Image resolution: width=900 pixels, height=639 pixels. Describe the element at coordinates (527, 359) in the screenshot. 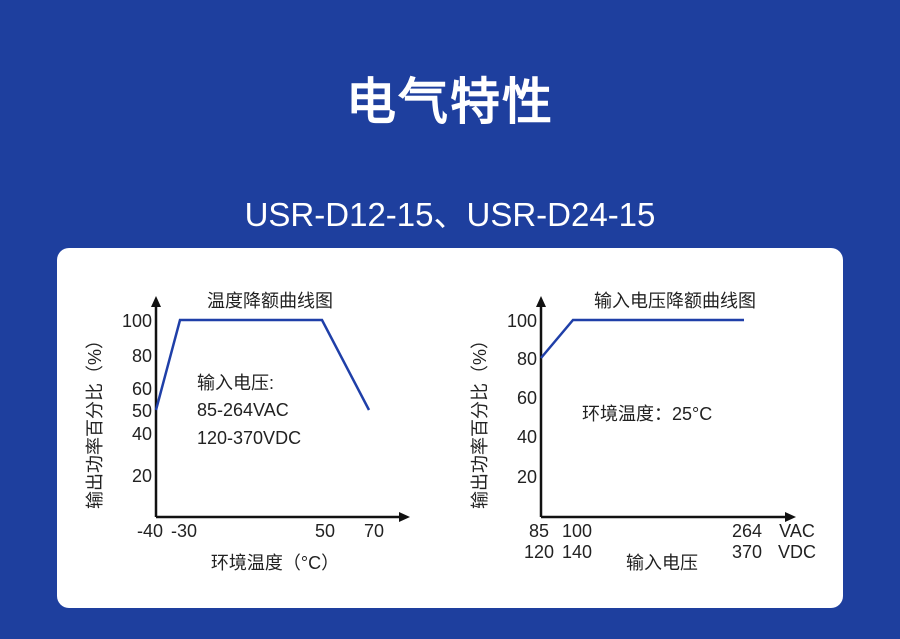

I see `chart2-y-tick-label: 80` at that location.